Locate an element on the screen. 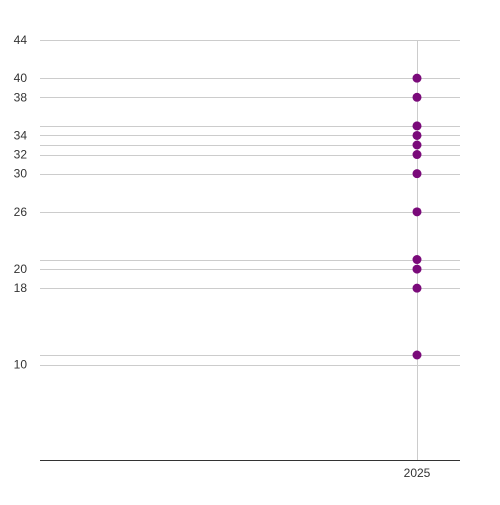 This screenshot has width=500, height=505. y-tick-label: 34 is located at coordinates (21, 135).